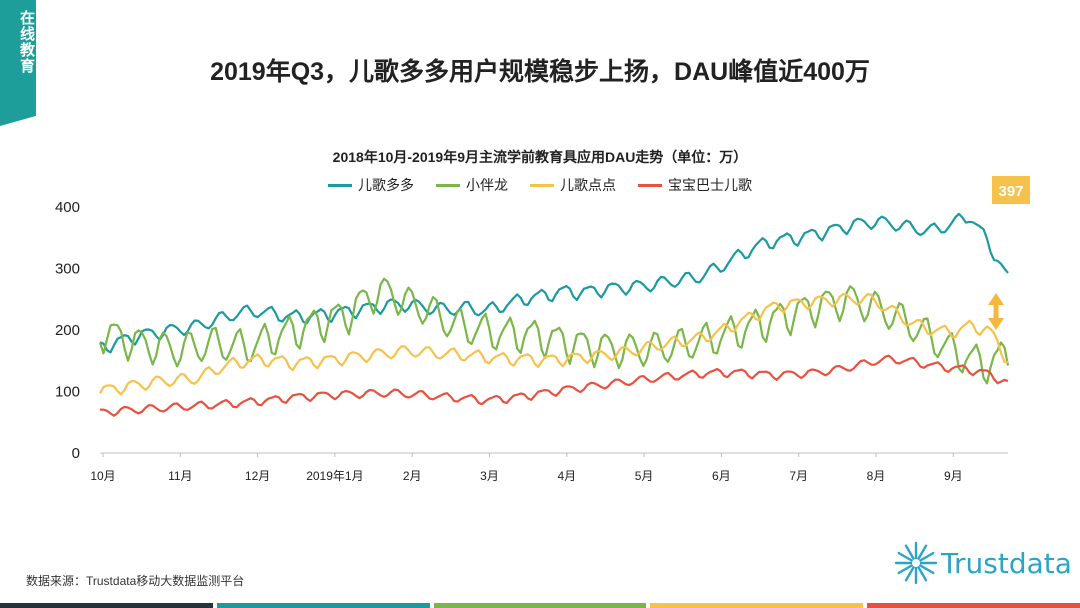  I want to click on sunburst-logo-icon, so click(916, 563).